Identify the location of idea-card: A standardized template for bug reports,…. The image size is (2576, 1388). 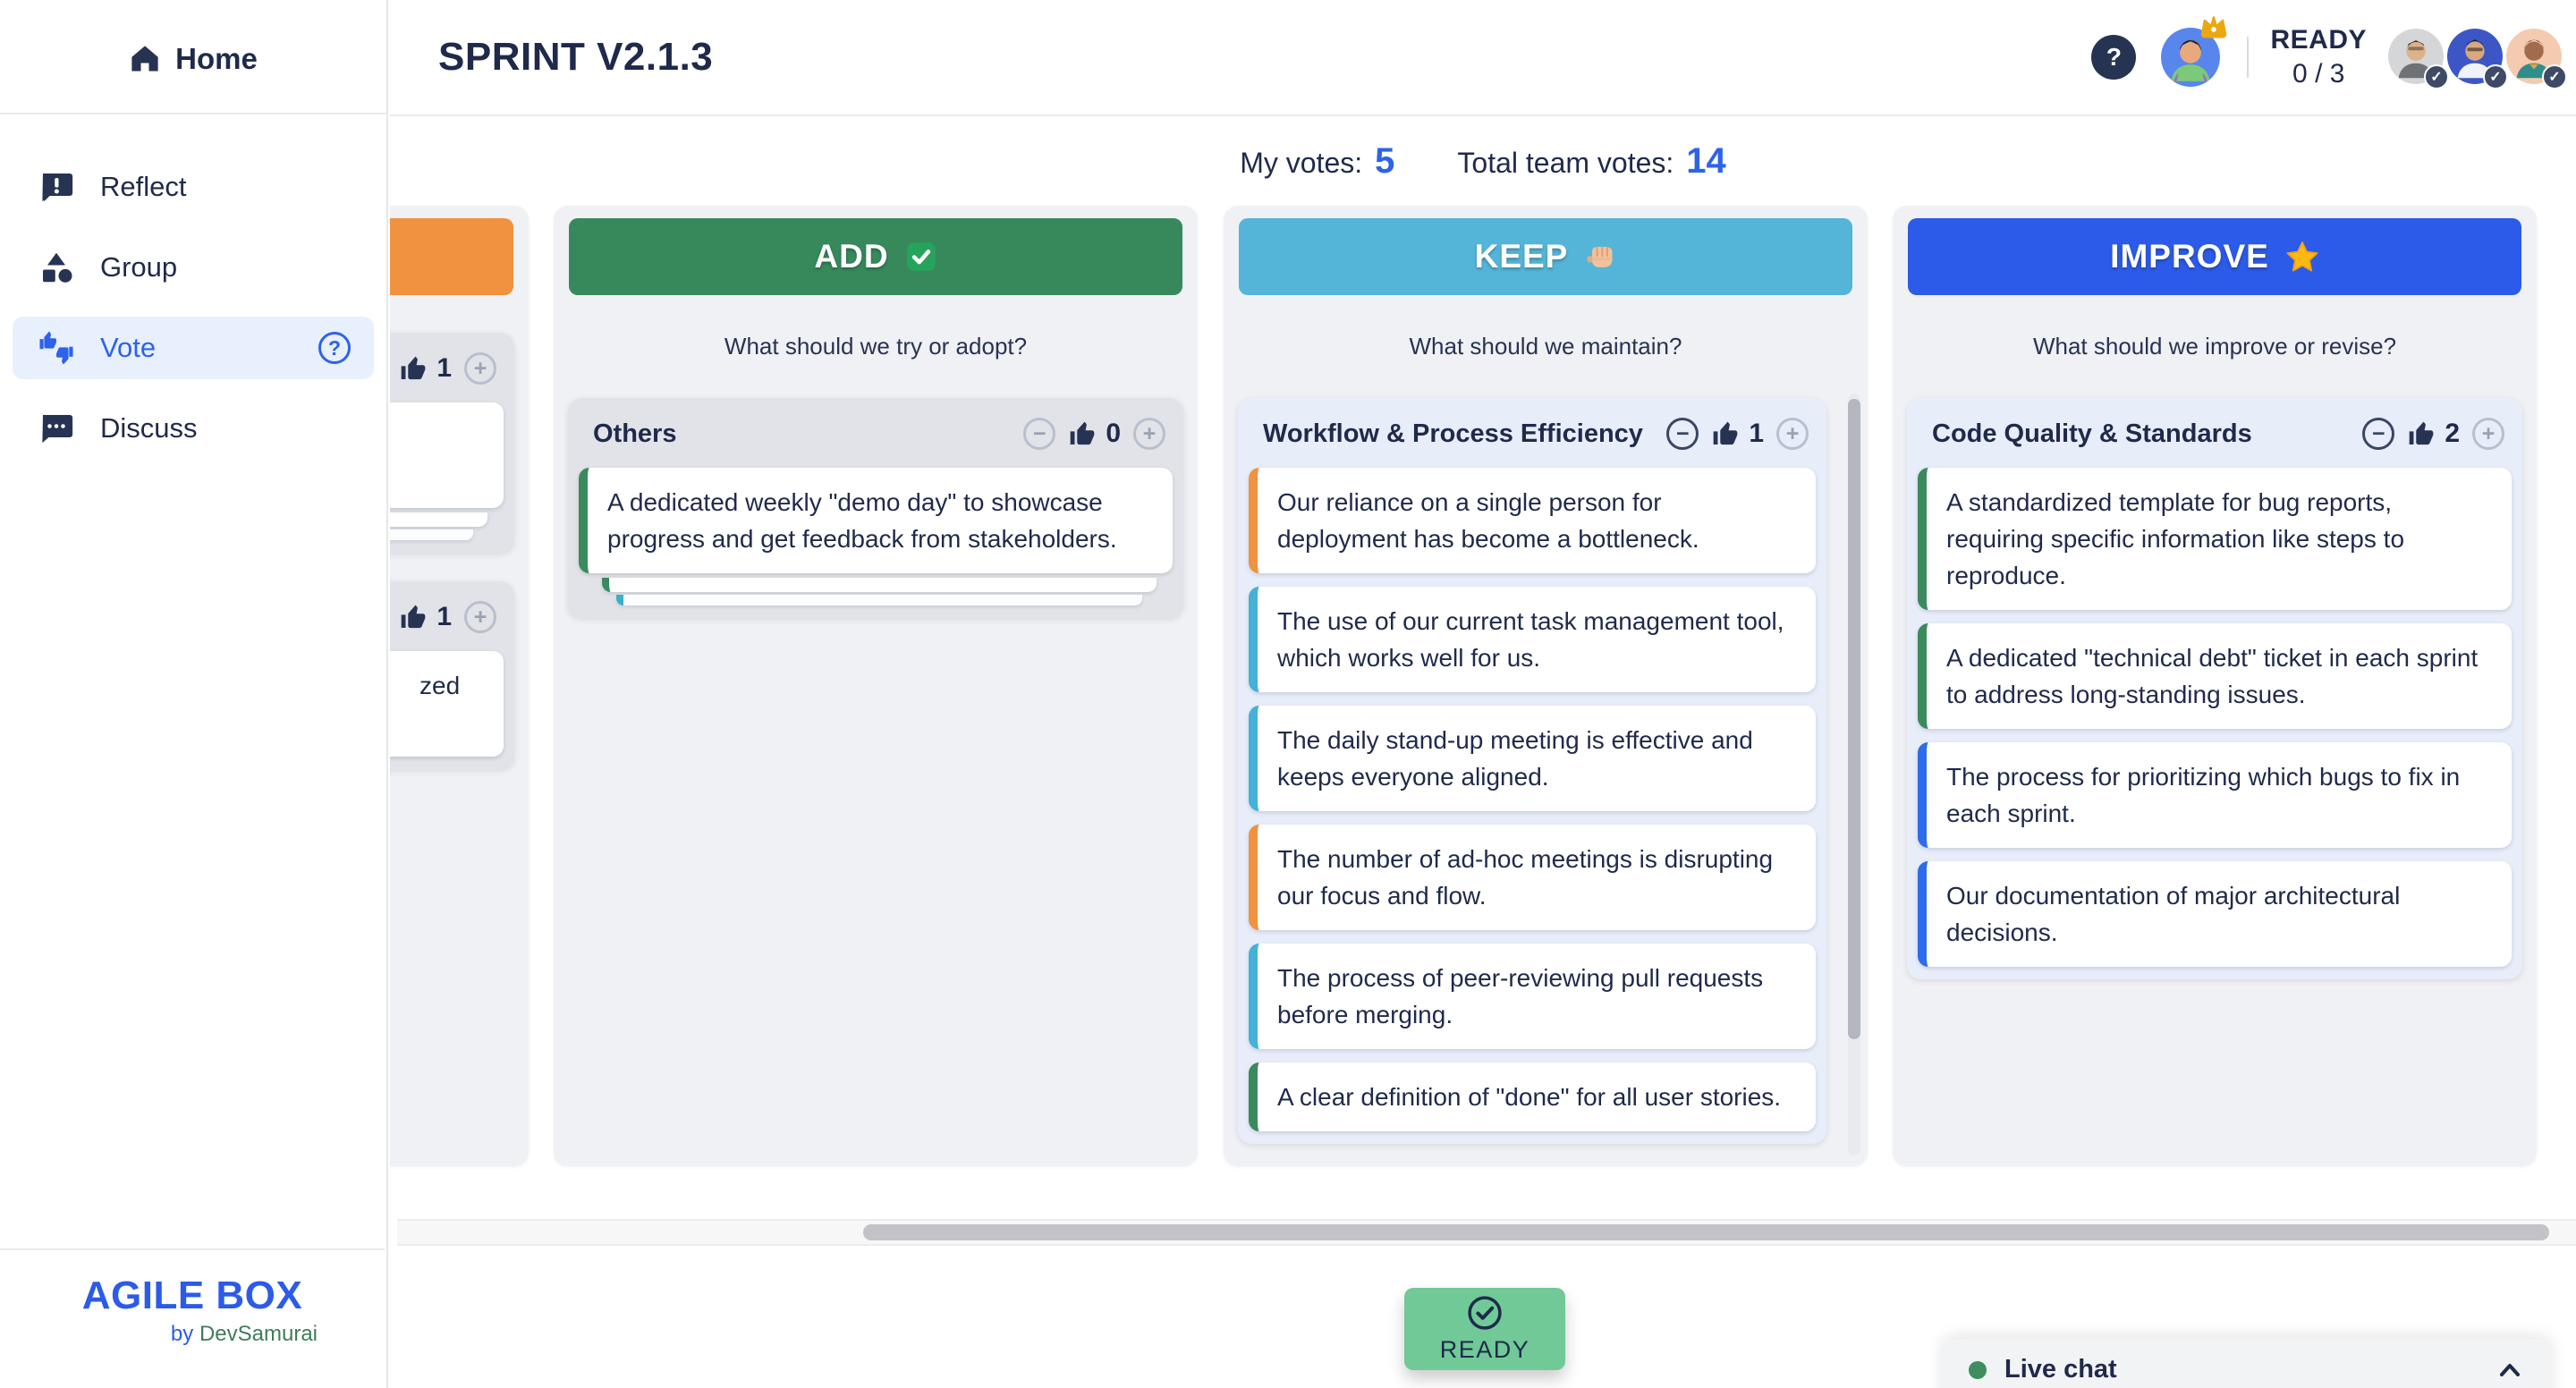
(2215, 539).